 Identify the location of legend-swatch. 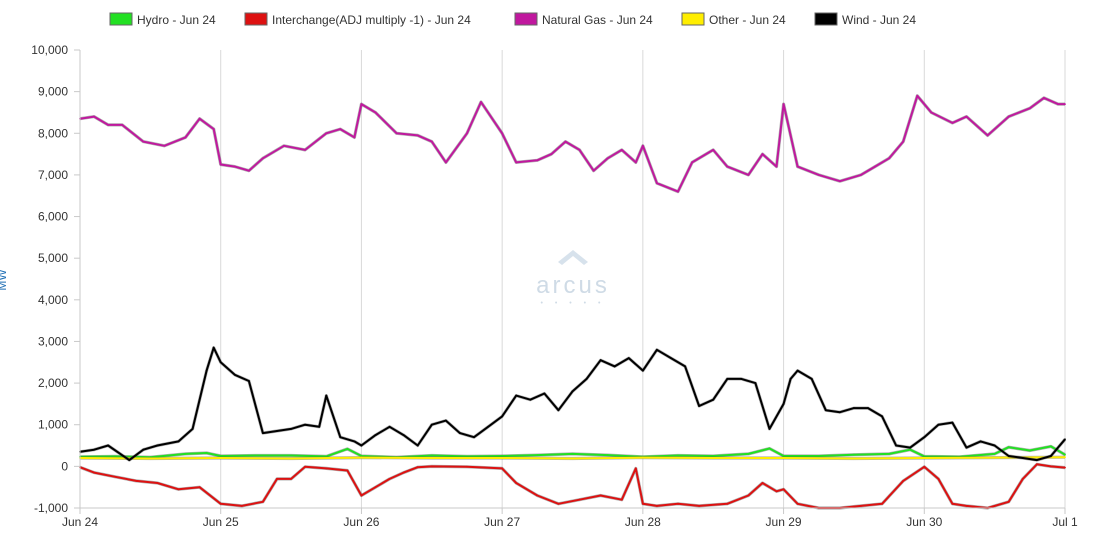
(121, 19).